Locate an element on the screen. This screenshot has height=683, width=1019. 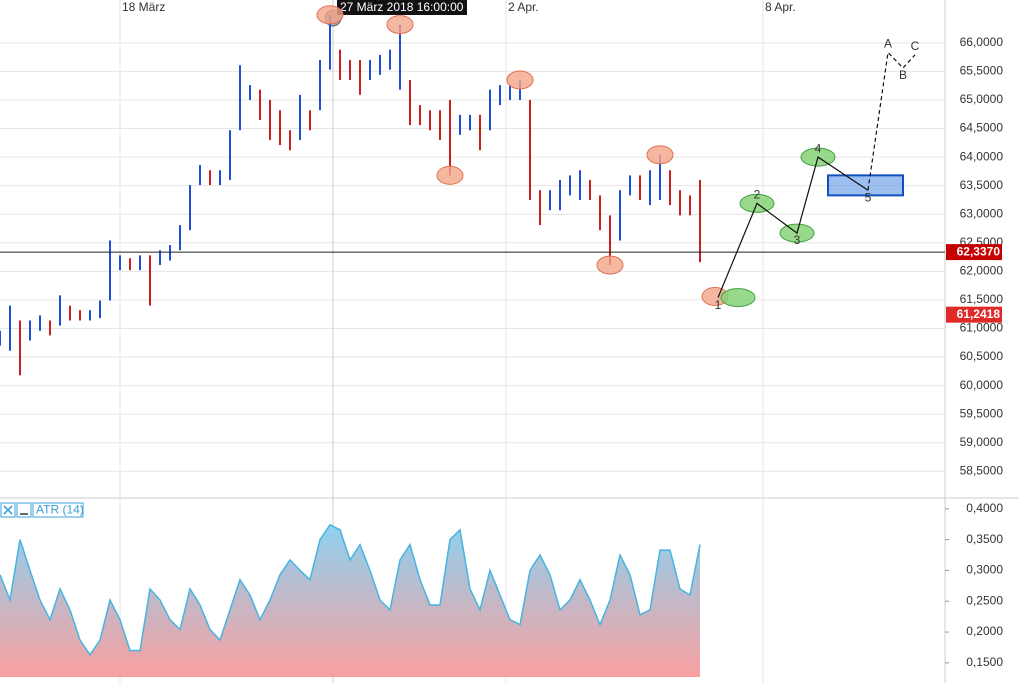
y-tick-label: 0,2500 is located at coordinates (984, 600).